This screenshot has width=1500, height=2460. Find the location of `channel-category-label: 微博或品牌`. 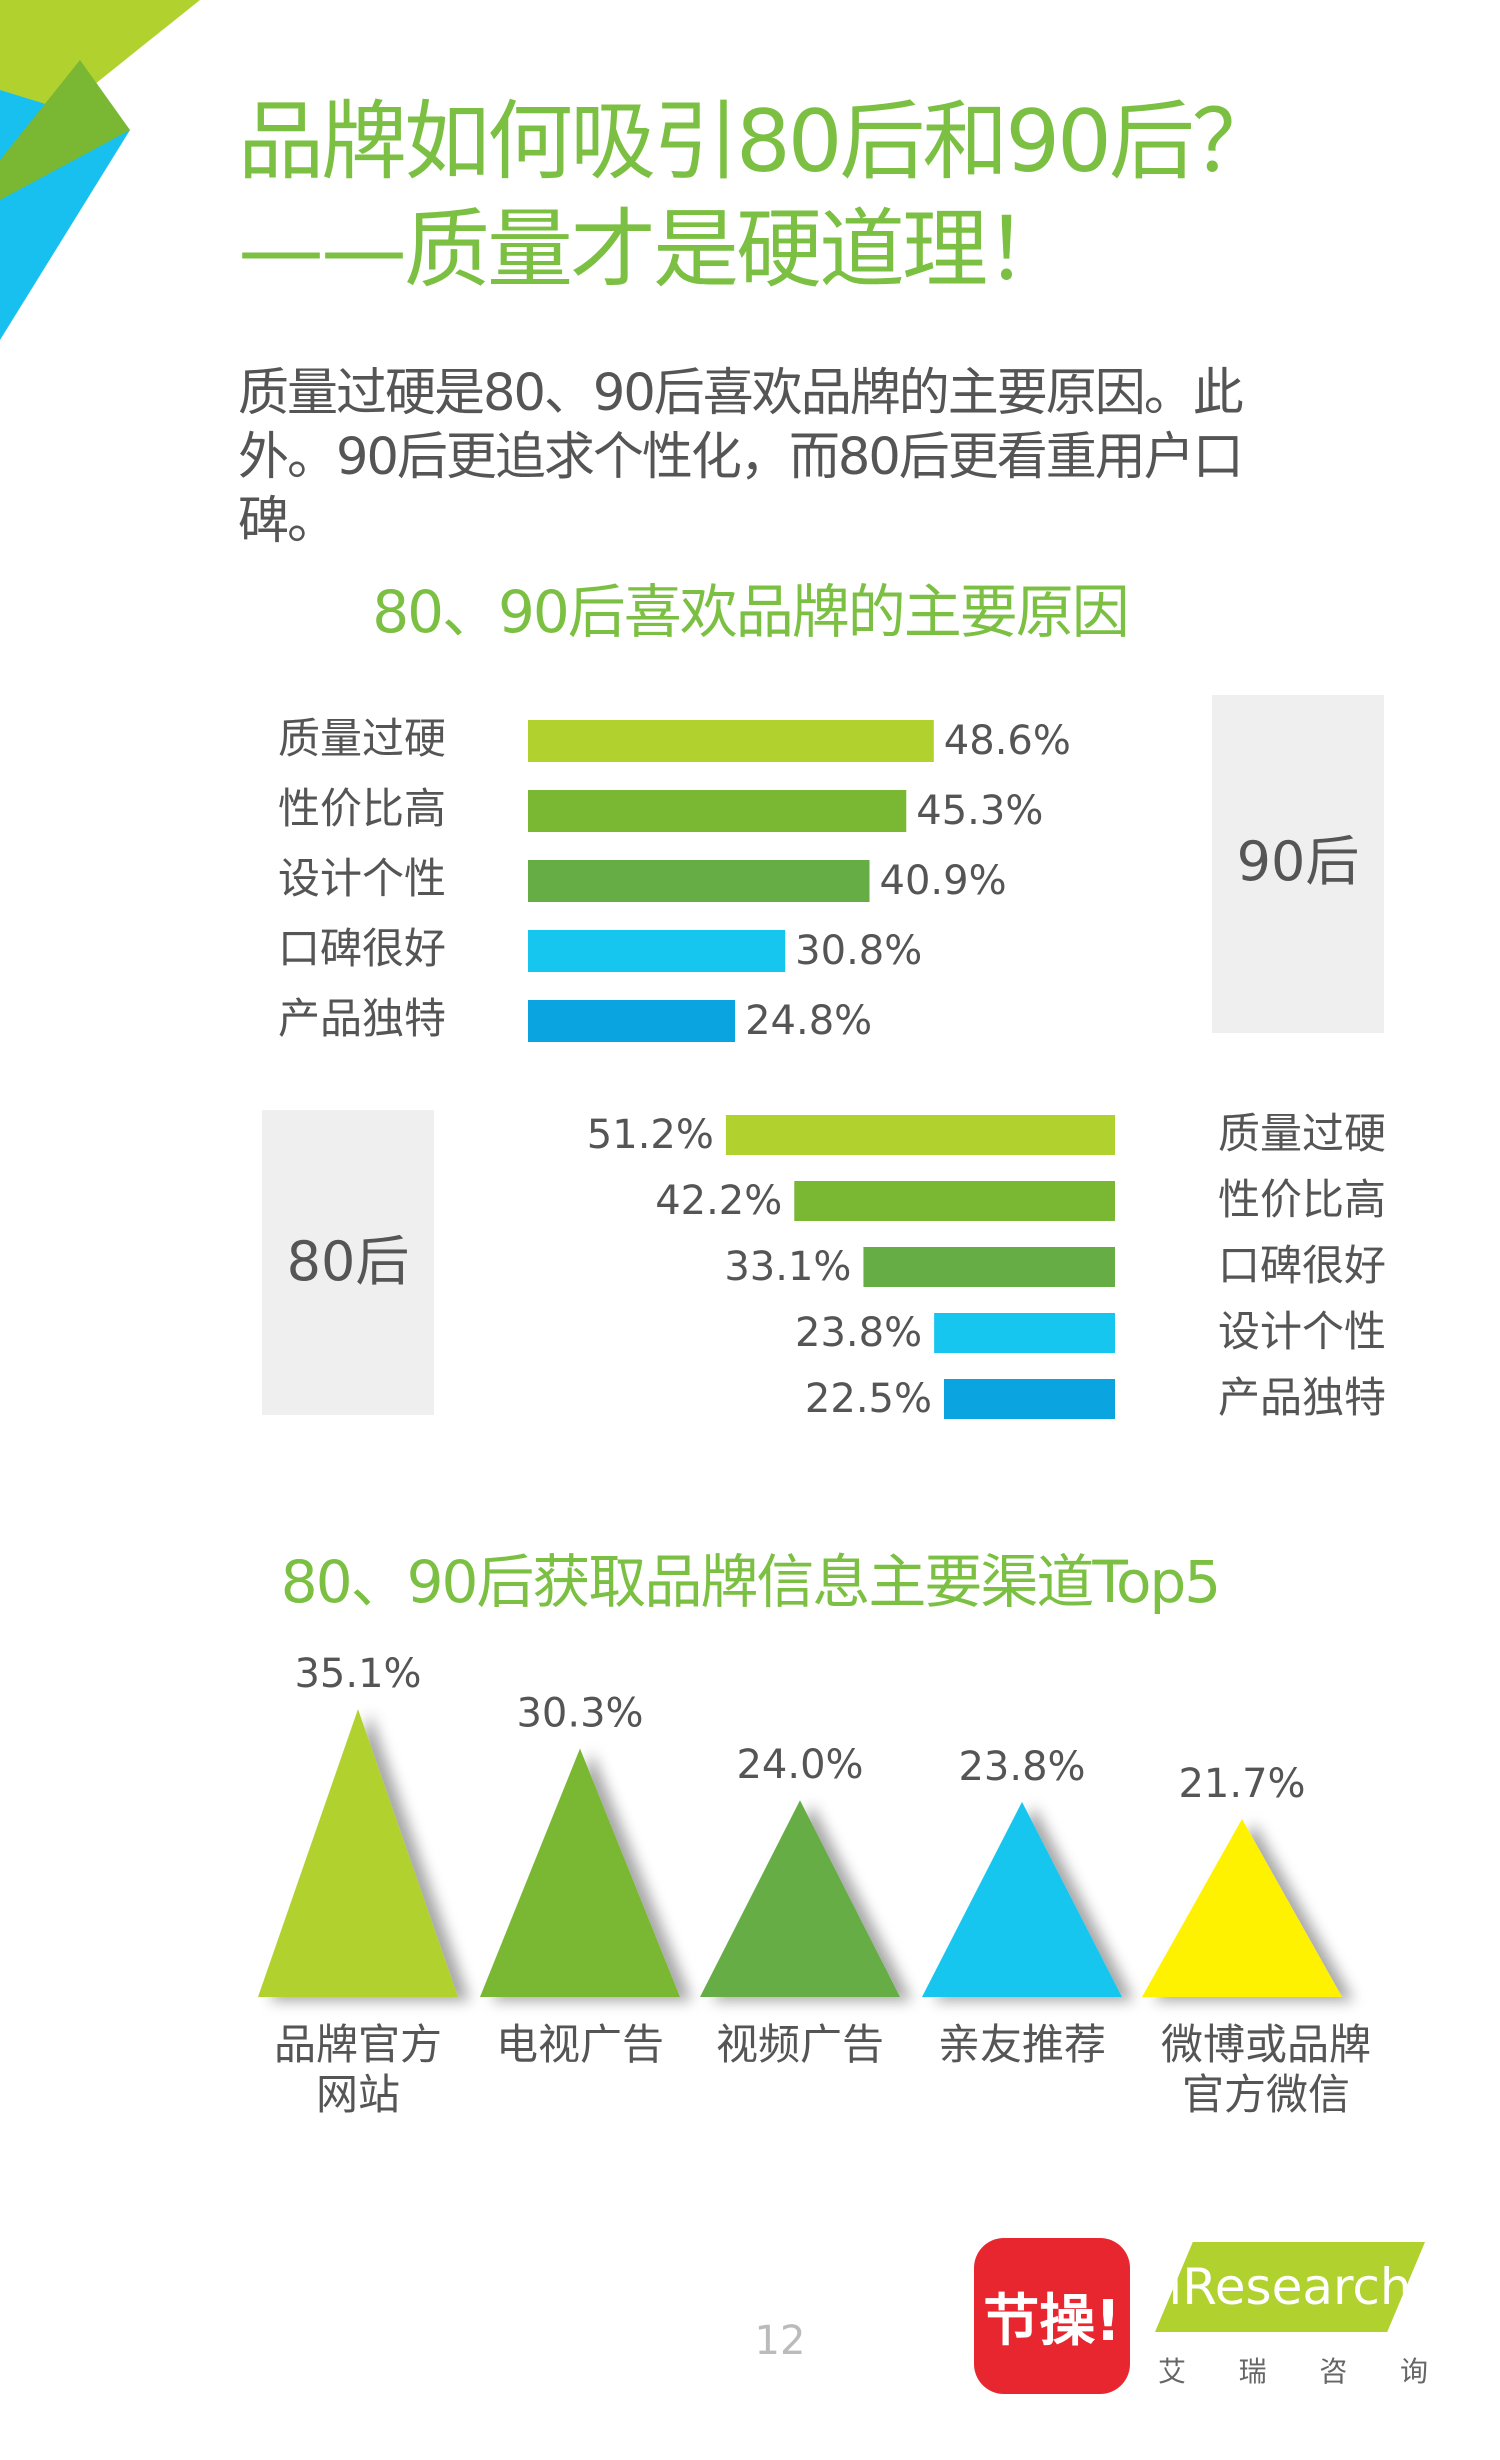

channel-category-label: 微博或品牌 is located at coordinates (1266, 2044).